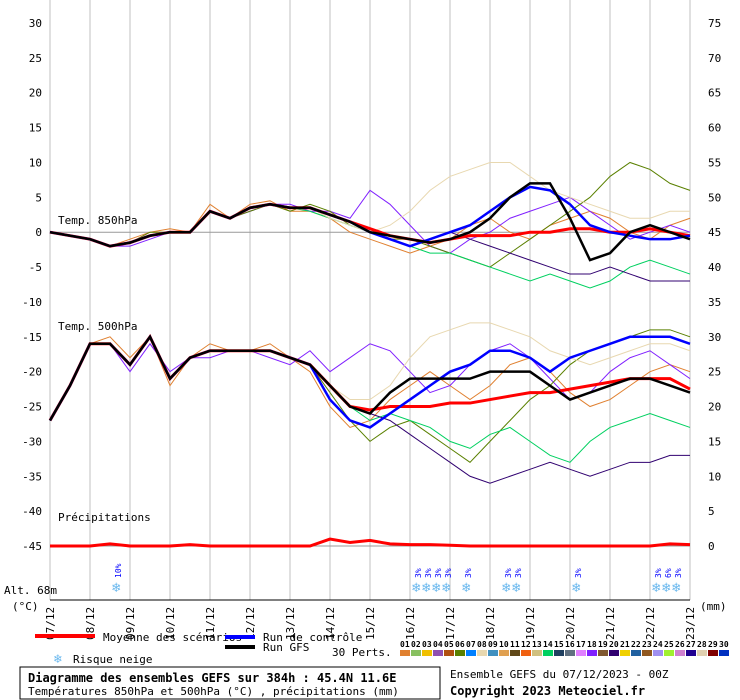 This screenshot has height=700, width=740. What do you see at coordinates (690, 623) in the screenshot?
I see `x-tick-label: 23/12` at bounding box center [690, 623].